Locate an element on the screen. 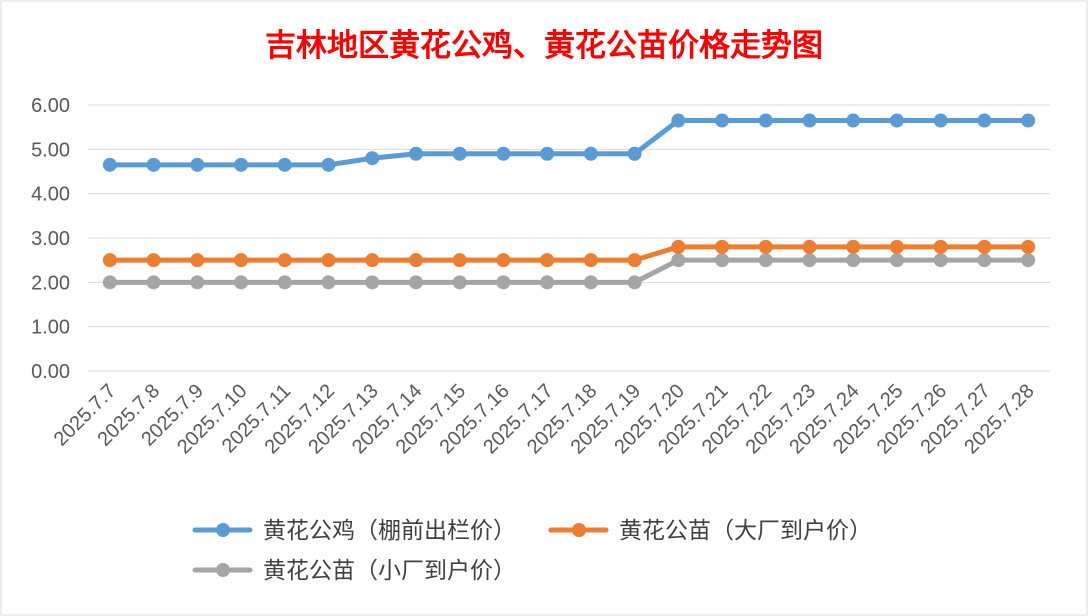  y-tick-label: 0.00 is located at coordinates (50, 372).